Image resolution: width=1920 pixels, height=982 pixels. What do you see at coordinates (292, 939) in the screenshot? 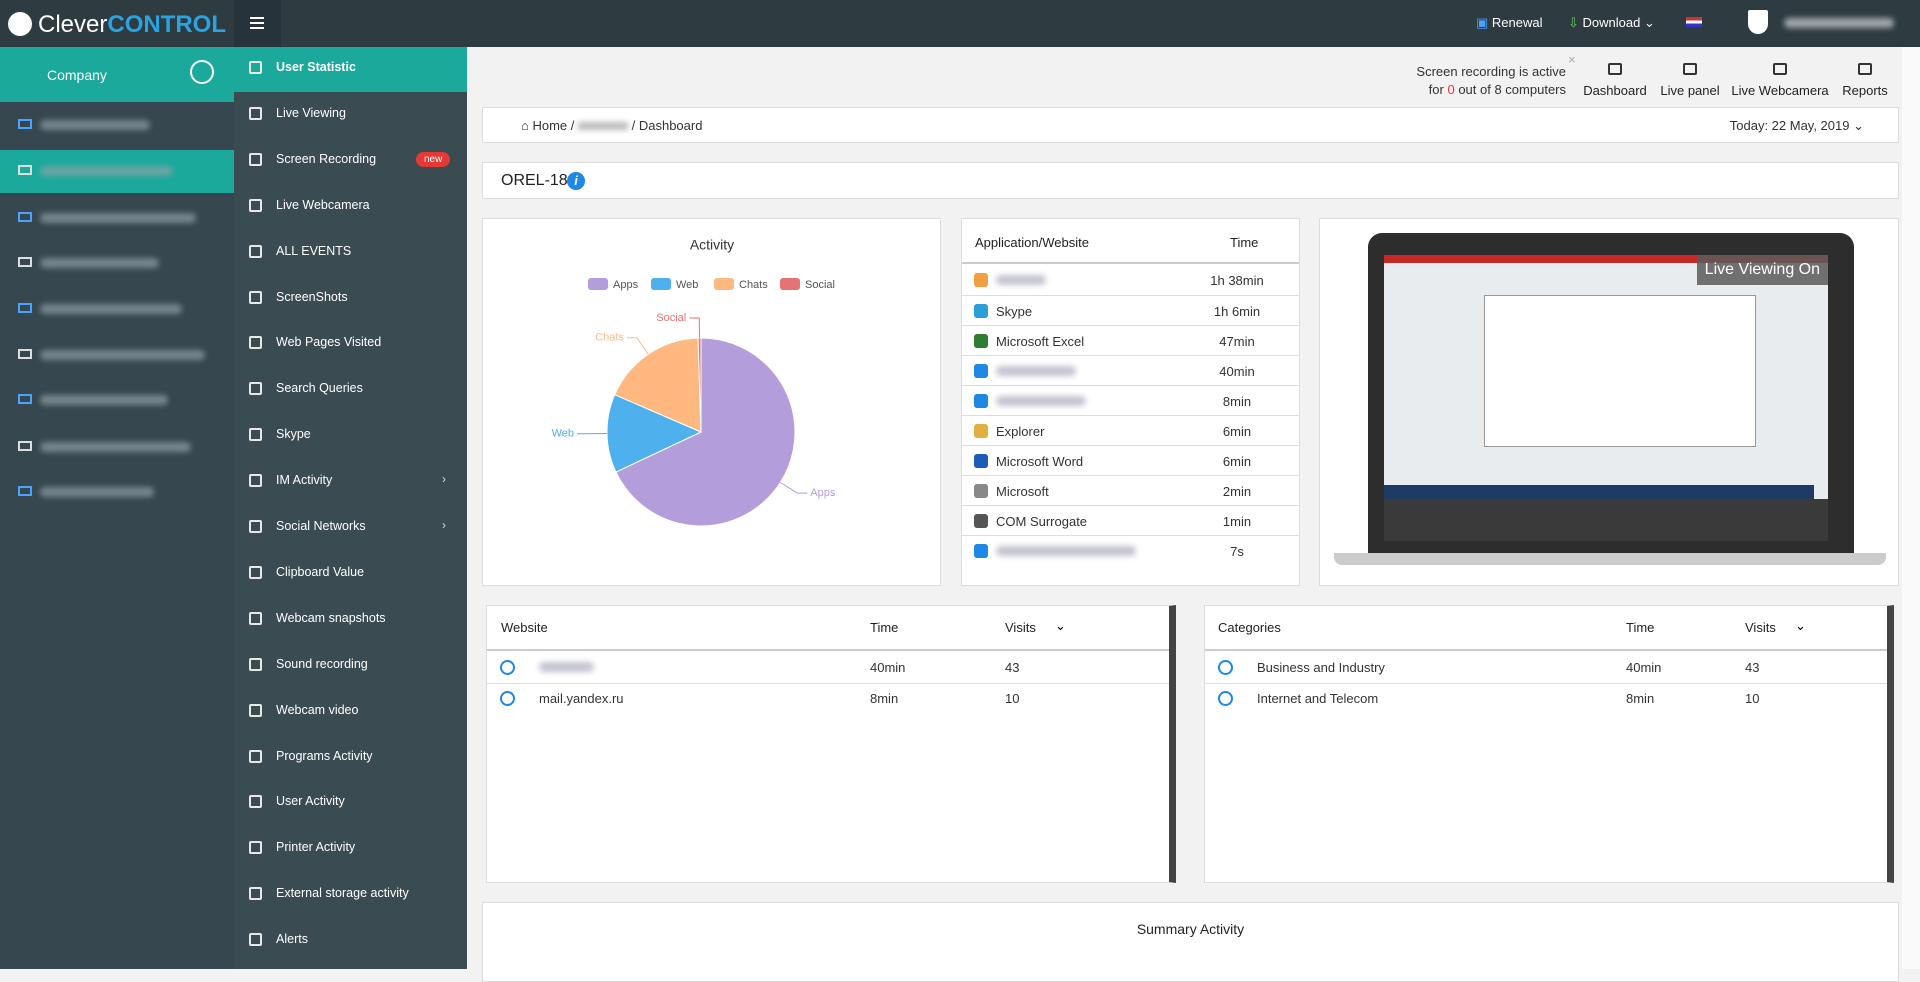
I see `menu-item: Alerts` at bounding box center [292, 939].